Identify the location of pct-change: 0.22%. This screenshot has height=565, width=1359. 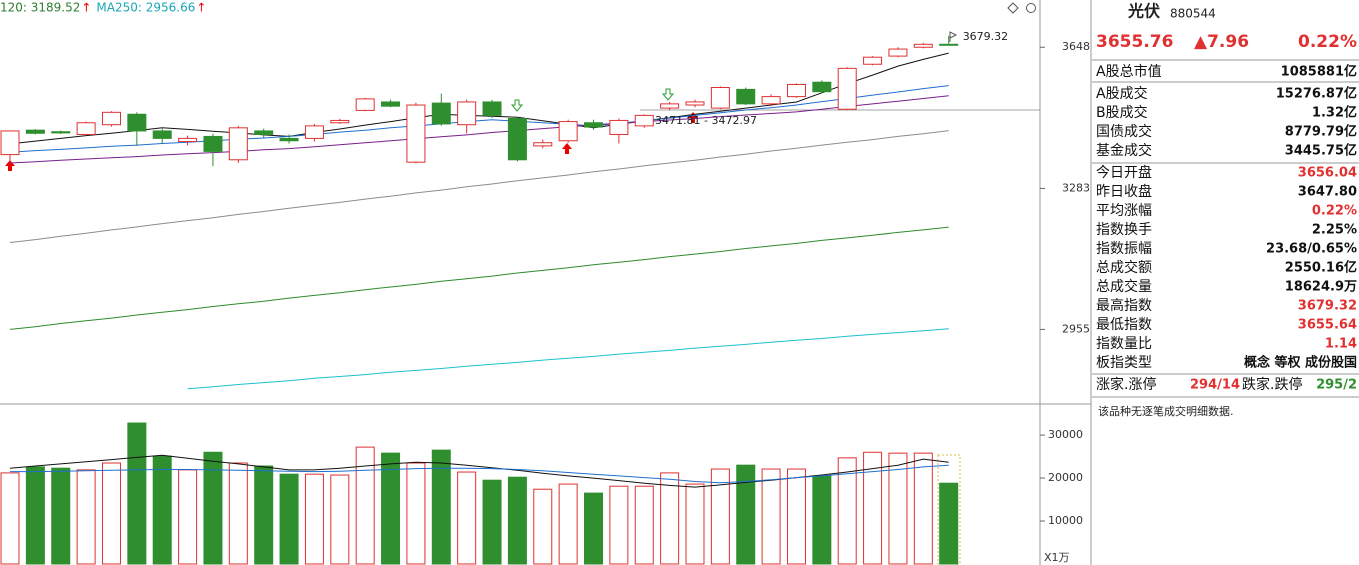
(1327, 42).